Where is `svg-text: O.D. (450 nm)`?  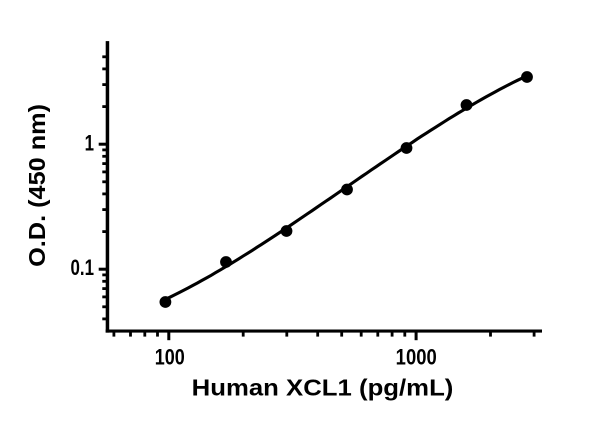 svg-text: O.D. (450 nm) is located at coordinates (38, 185).